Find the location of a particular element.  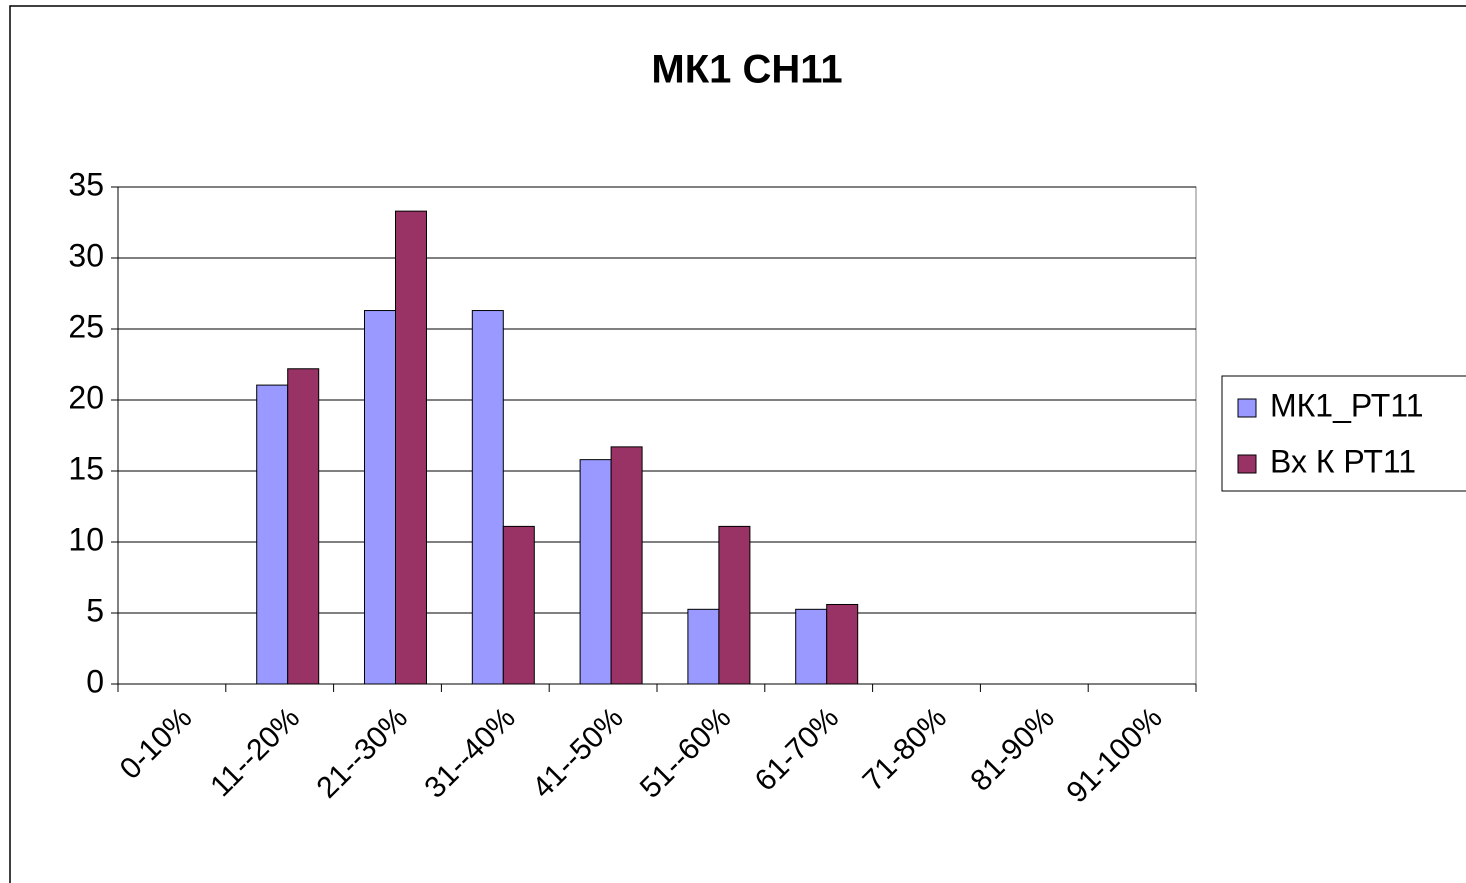

y-tick-label: 15 is located at coordinates (86, 468).